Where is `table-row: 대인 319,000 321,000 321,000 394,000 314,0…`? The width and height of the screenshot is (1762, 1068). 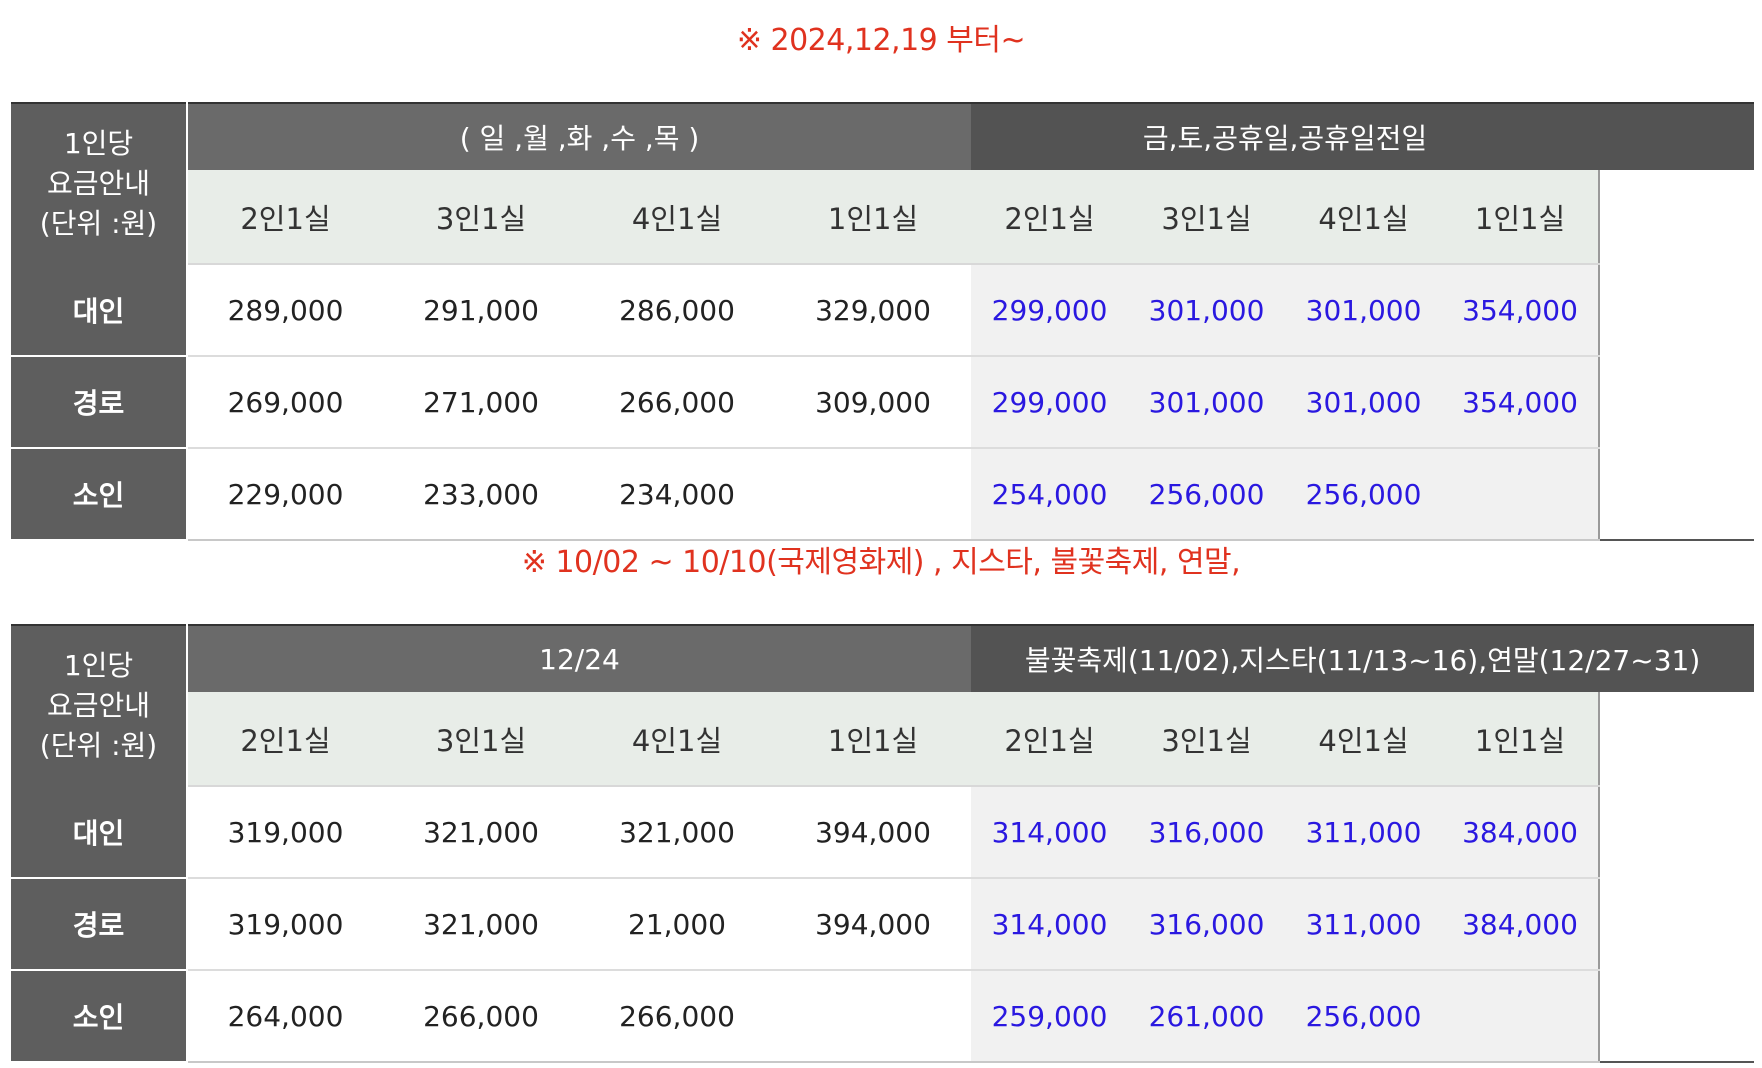 table-row: 대인 319,000 321,000 321,000 394,000 314,0… is located at coordinates (883, 832).